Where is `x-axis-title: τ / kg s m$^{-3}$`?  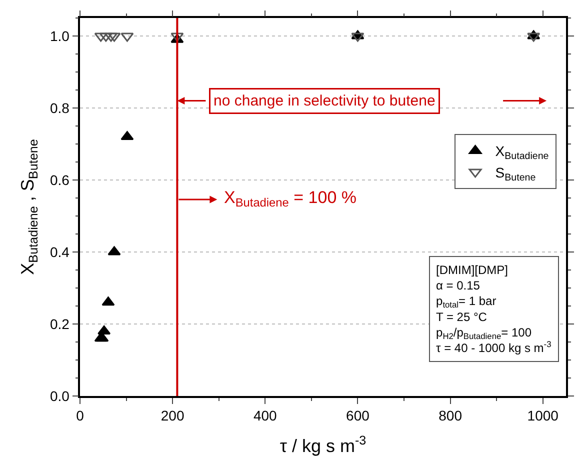 x-axis-title: τ / kg s m$^{-3}$ is located at coordinates (323, 444).